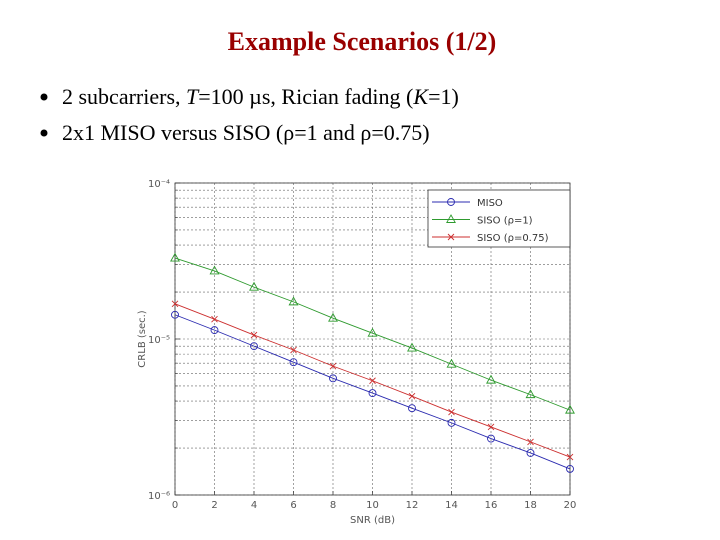 The width and height of the screenshot is (720, 540). Describe the element at coordinates (530, 505) in the screenshot. I see `x-tick-label: 18` at that location.